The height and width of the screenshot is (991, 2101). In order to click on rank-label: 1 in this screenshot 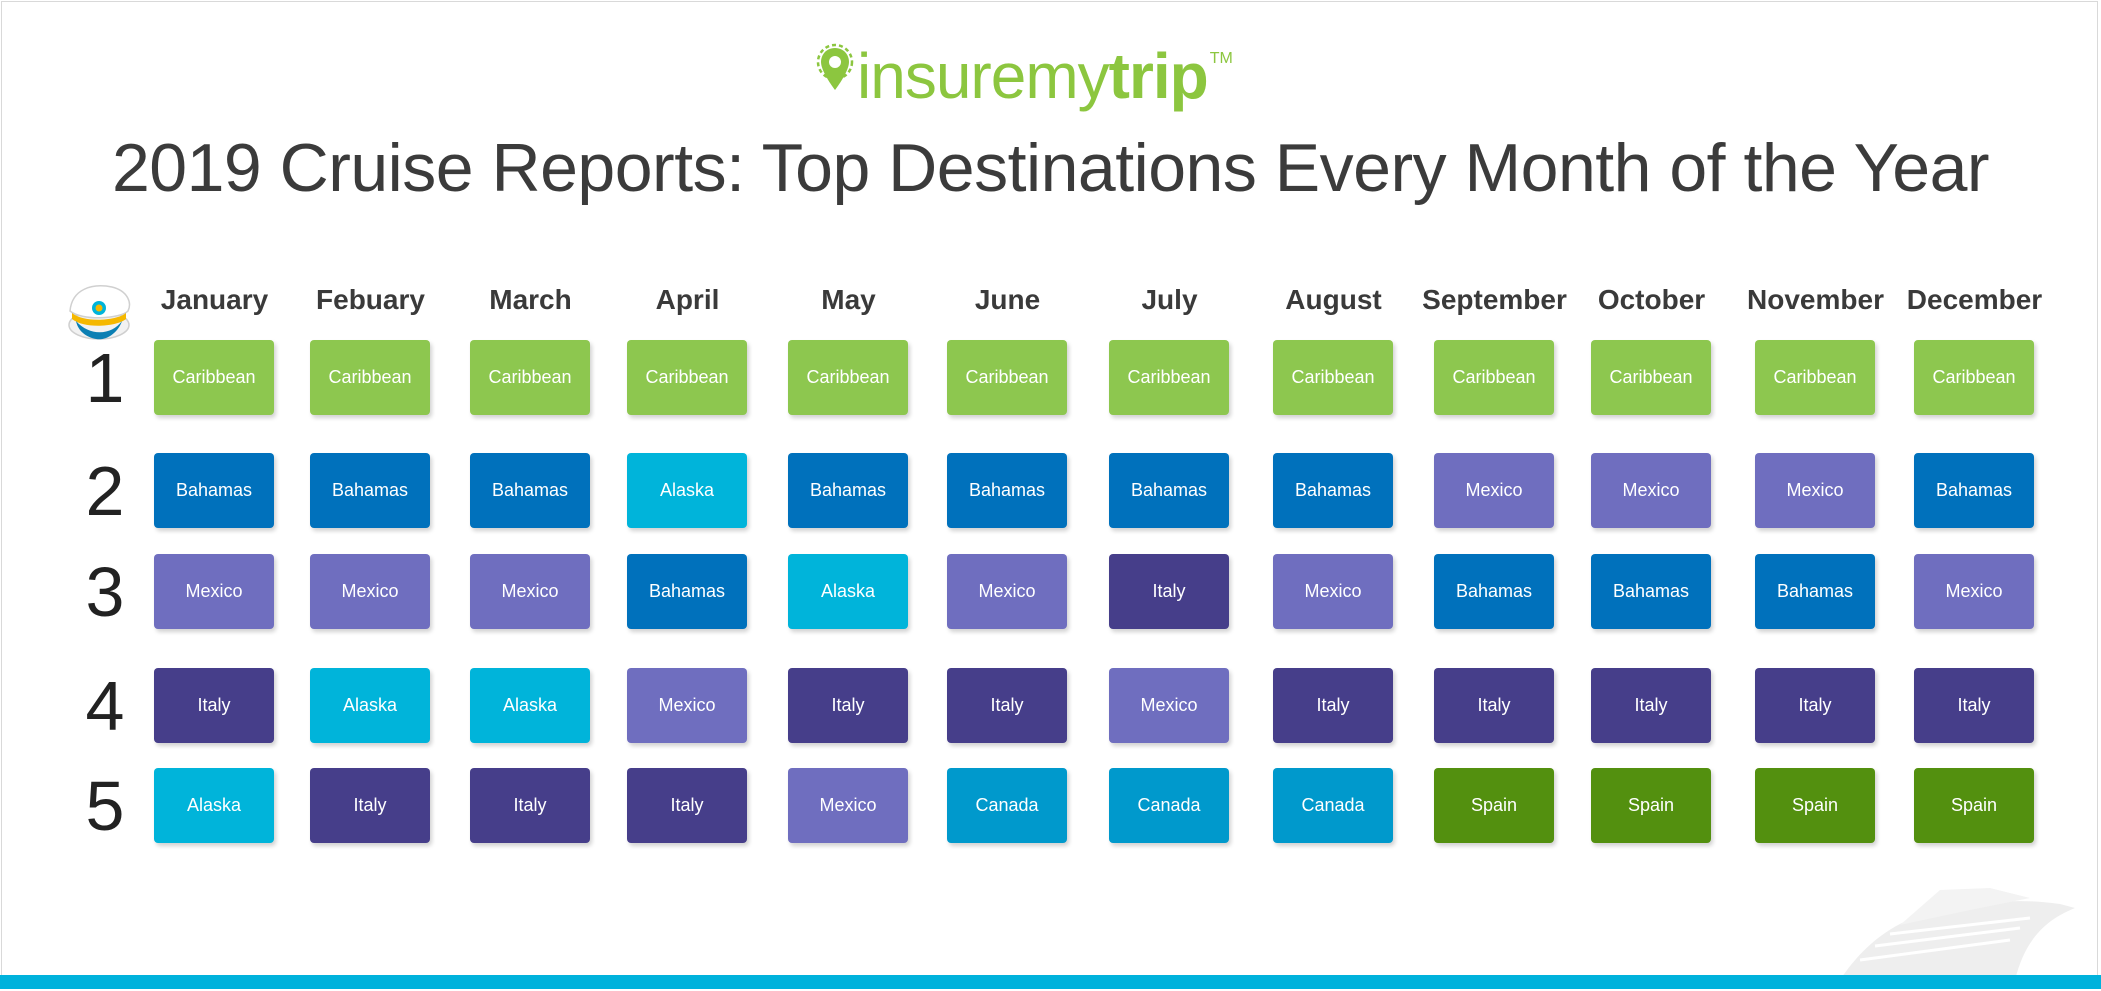, I will do `click(105, 378)`.